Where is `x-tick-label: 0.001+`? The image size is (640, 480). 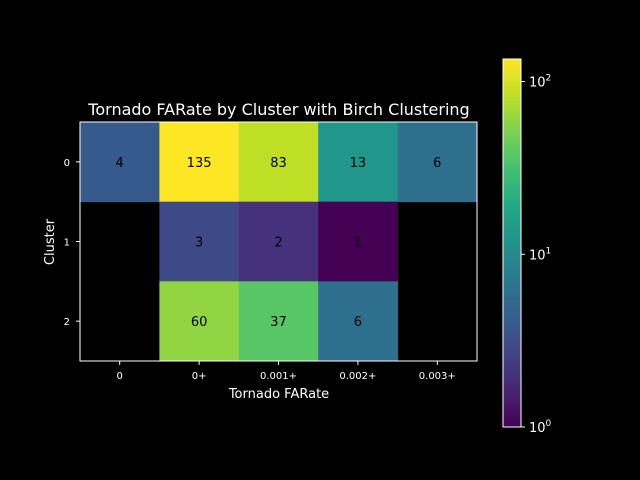 x-tick-label: 0.001+ is located at coordinates (278, 376).